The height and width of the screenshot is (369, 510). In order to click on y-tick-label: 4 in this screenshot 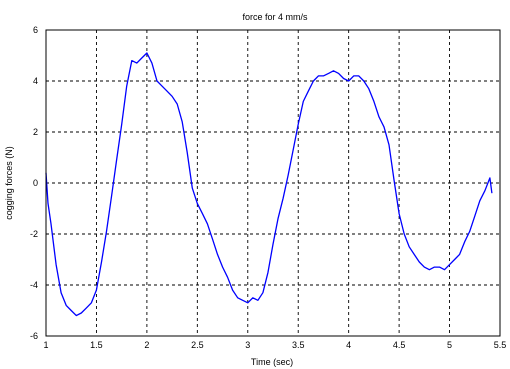, I will do `click(35, 81)`.